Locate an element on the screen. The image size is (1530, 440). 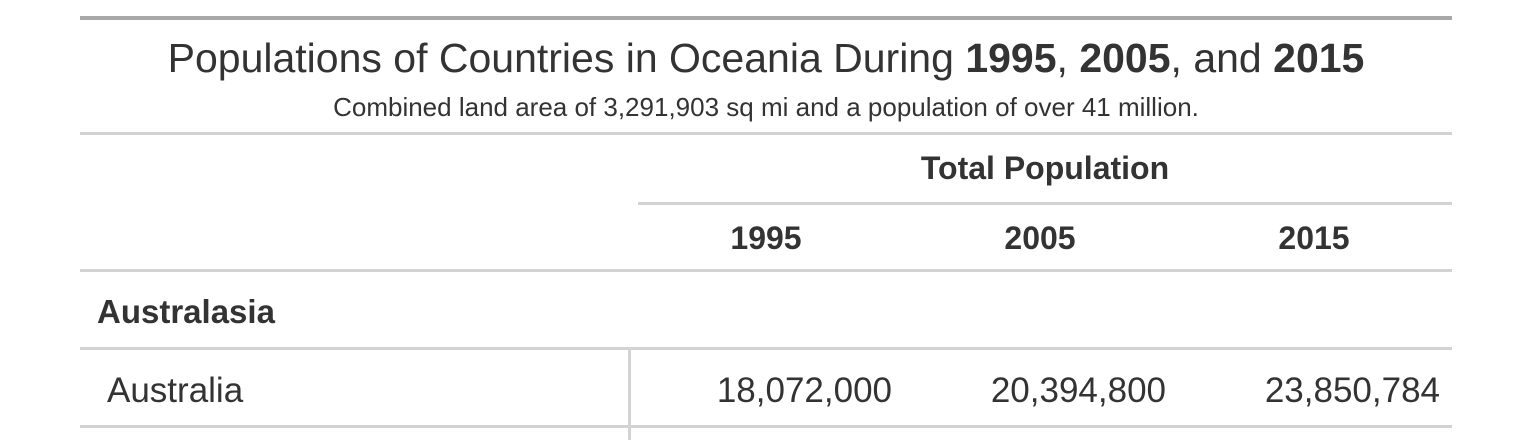
title-year-2015: 2015 is located at coordinates (1319, 58).